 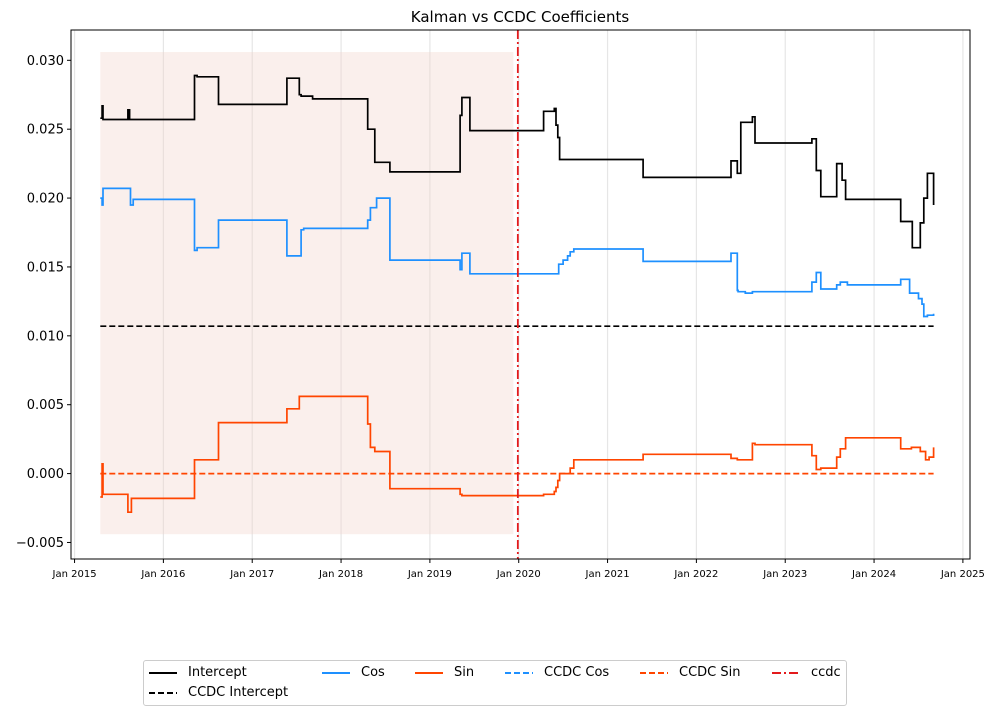 What do you see at coordinates (238, 692) in the screenshot?
I see `legend-label: CCDC Intercept` at bounding box center [238, 692].